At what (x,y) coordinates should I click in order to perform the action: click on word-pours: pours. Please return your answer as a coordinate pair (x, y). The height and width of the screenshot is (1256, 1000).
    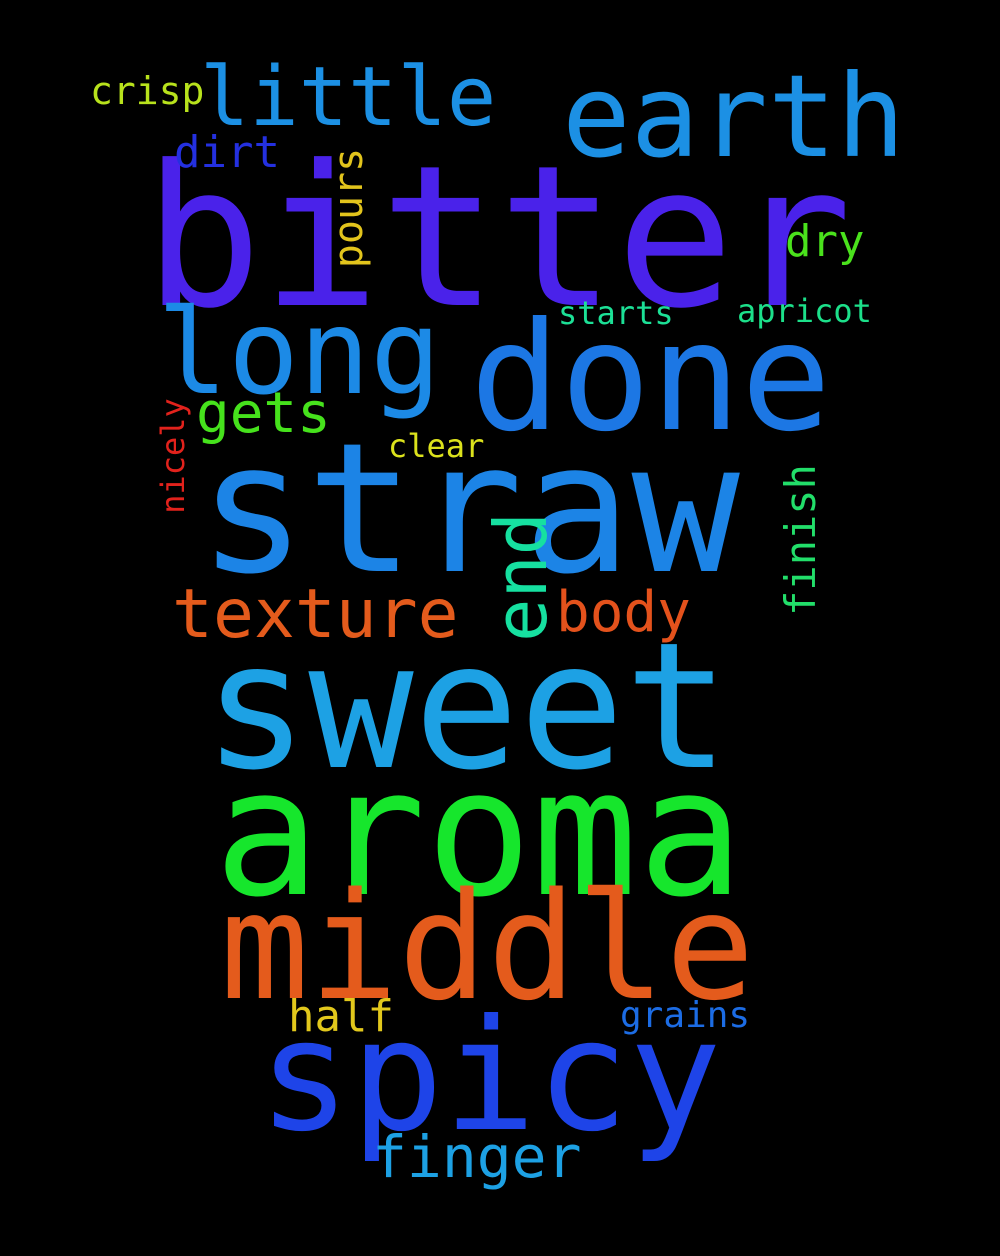
    Looking at the image, I should click on (349, 208).